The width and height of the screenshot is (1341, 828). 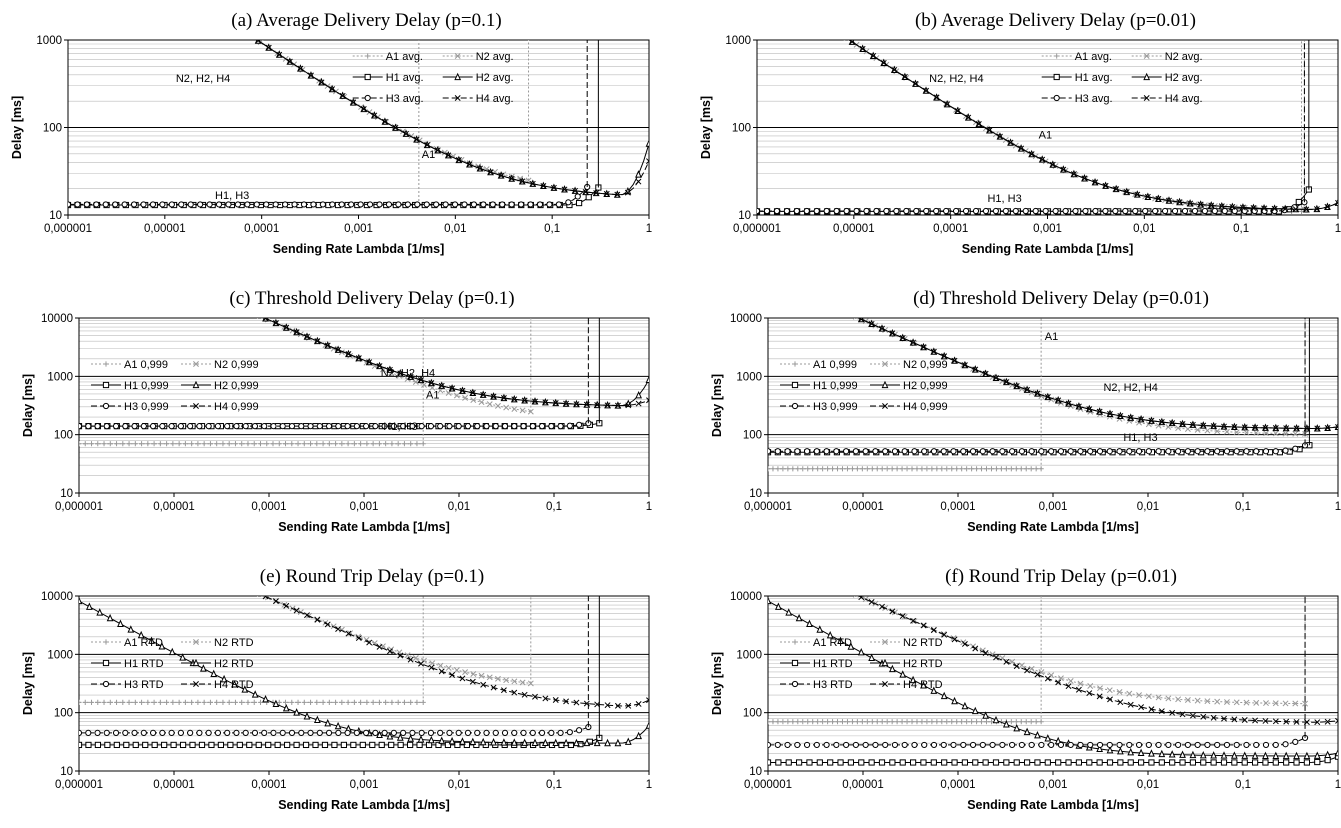 What do you see at coordinates (1141, 762) in the screenshot?
I see `chart-5-series-2-point` at bounding box center [1141, 762].